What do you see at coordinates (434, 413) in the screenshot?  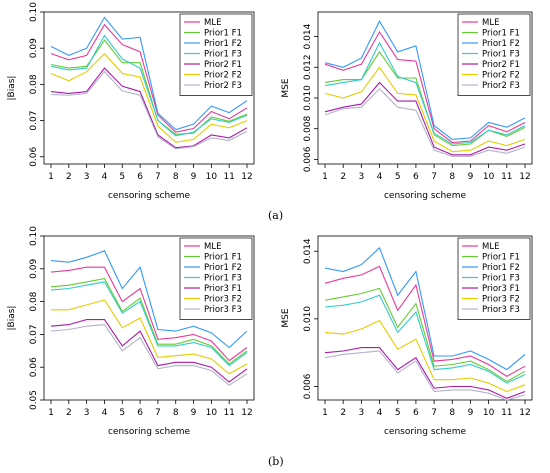 I see `x-tick-label: 7` at bounding box center [434, 413].